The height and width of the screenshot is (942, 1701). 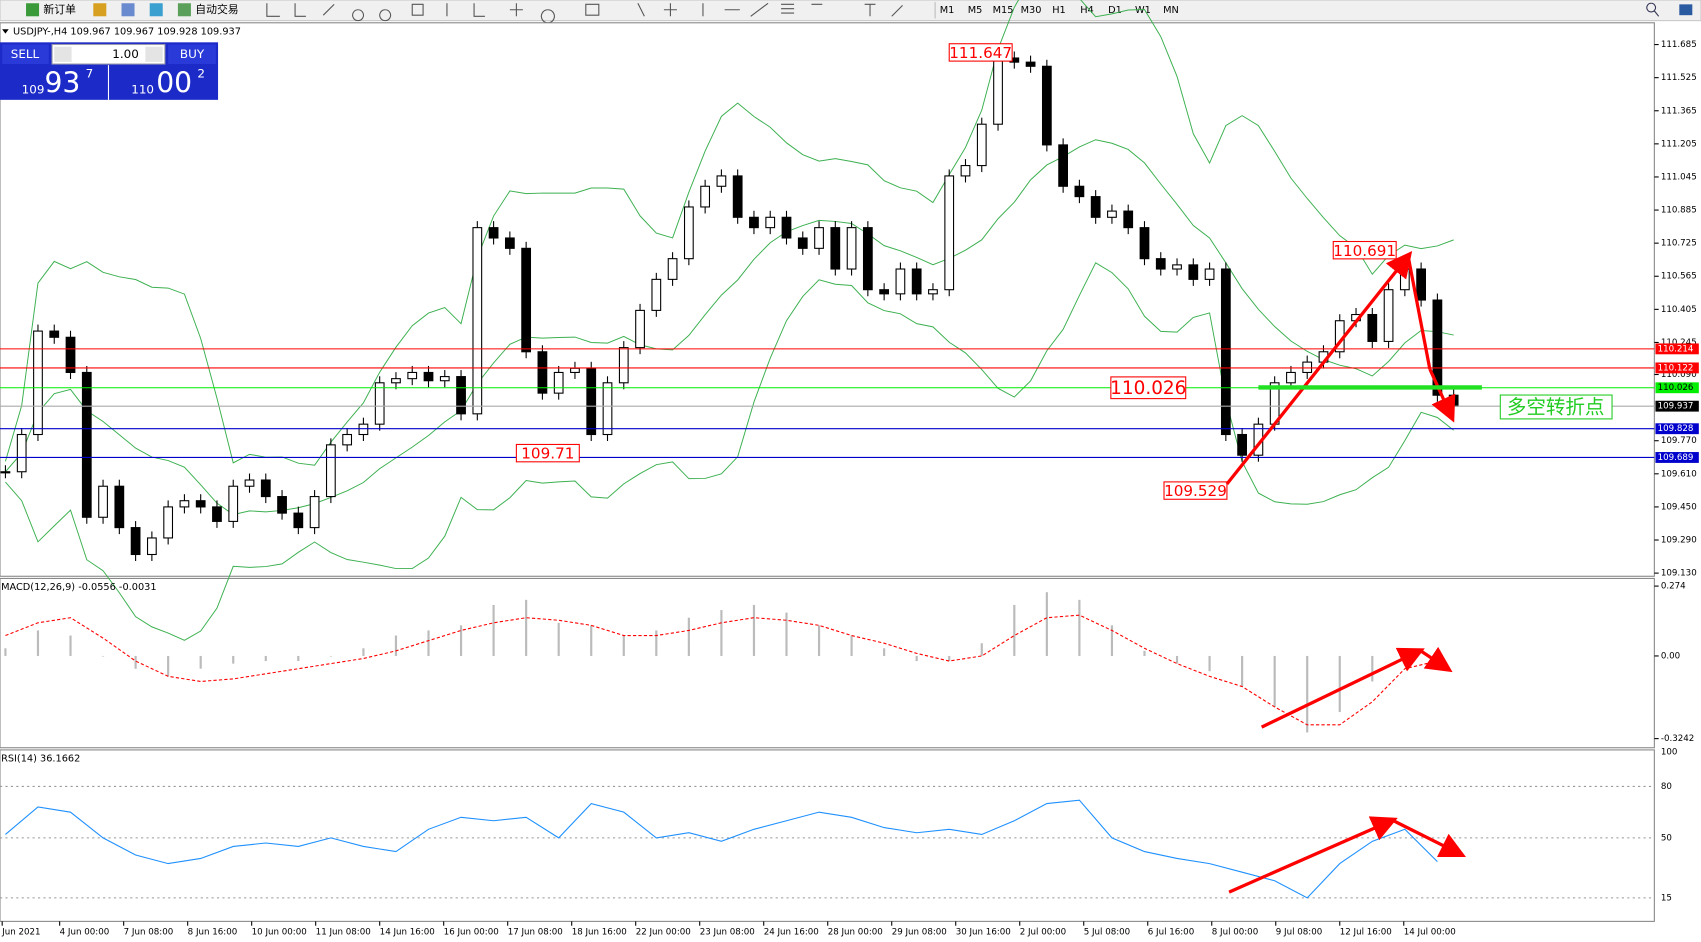 I want to click on price-level-label: 110.214, so click(x=1676, y=349).